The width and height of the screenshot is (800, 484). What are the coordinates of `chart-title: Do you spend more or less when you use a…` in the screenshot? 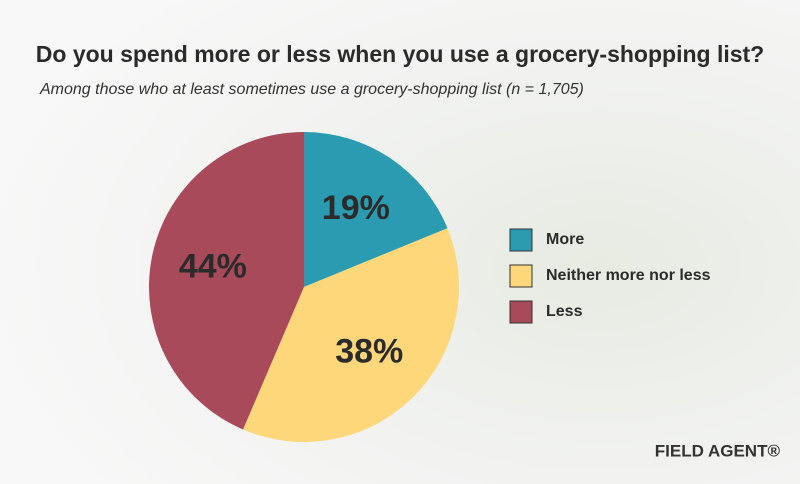 It's located at (400, 54).